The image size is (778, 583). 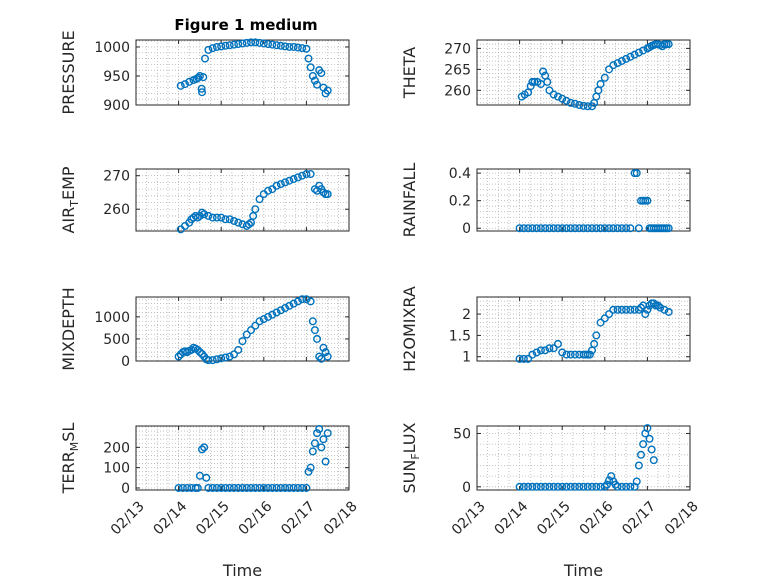 What do you see at coordinates (112, 318) in the screenshot?
I see `y-tick-label: 1000` at bounding box center [112, 318].